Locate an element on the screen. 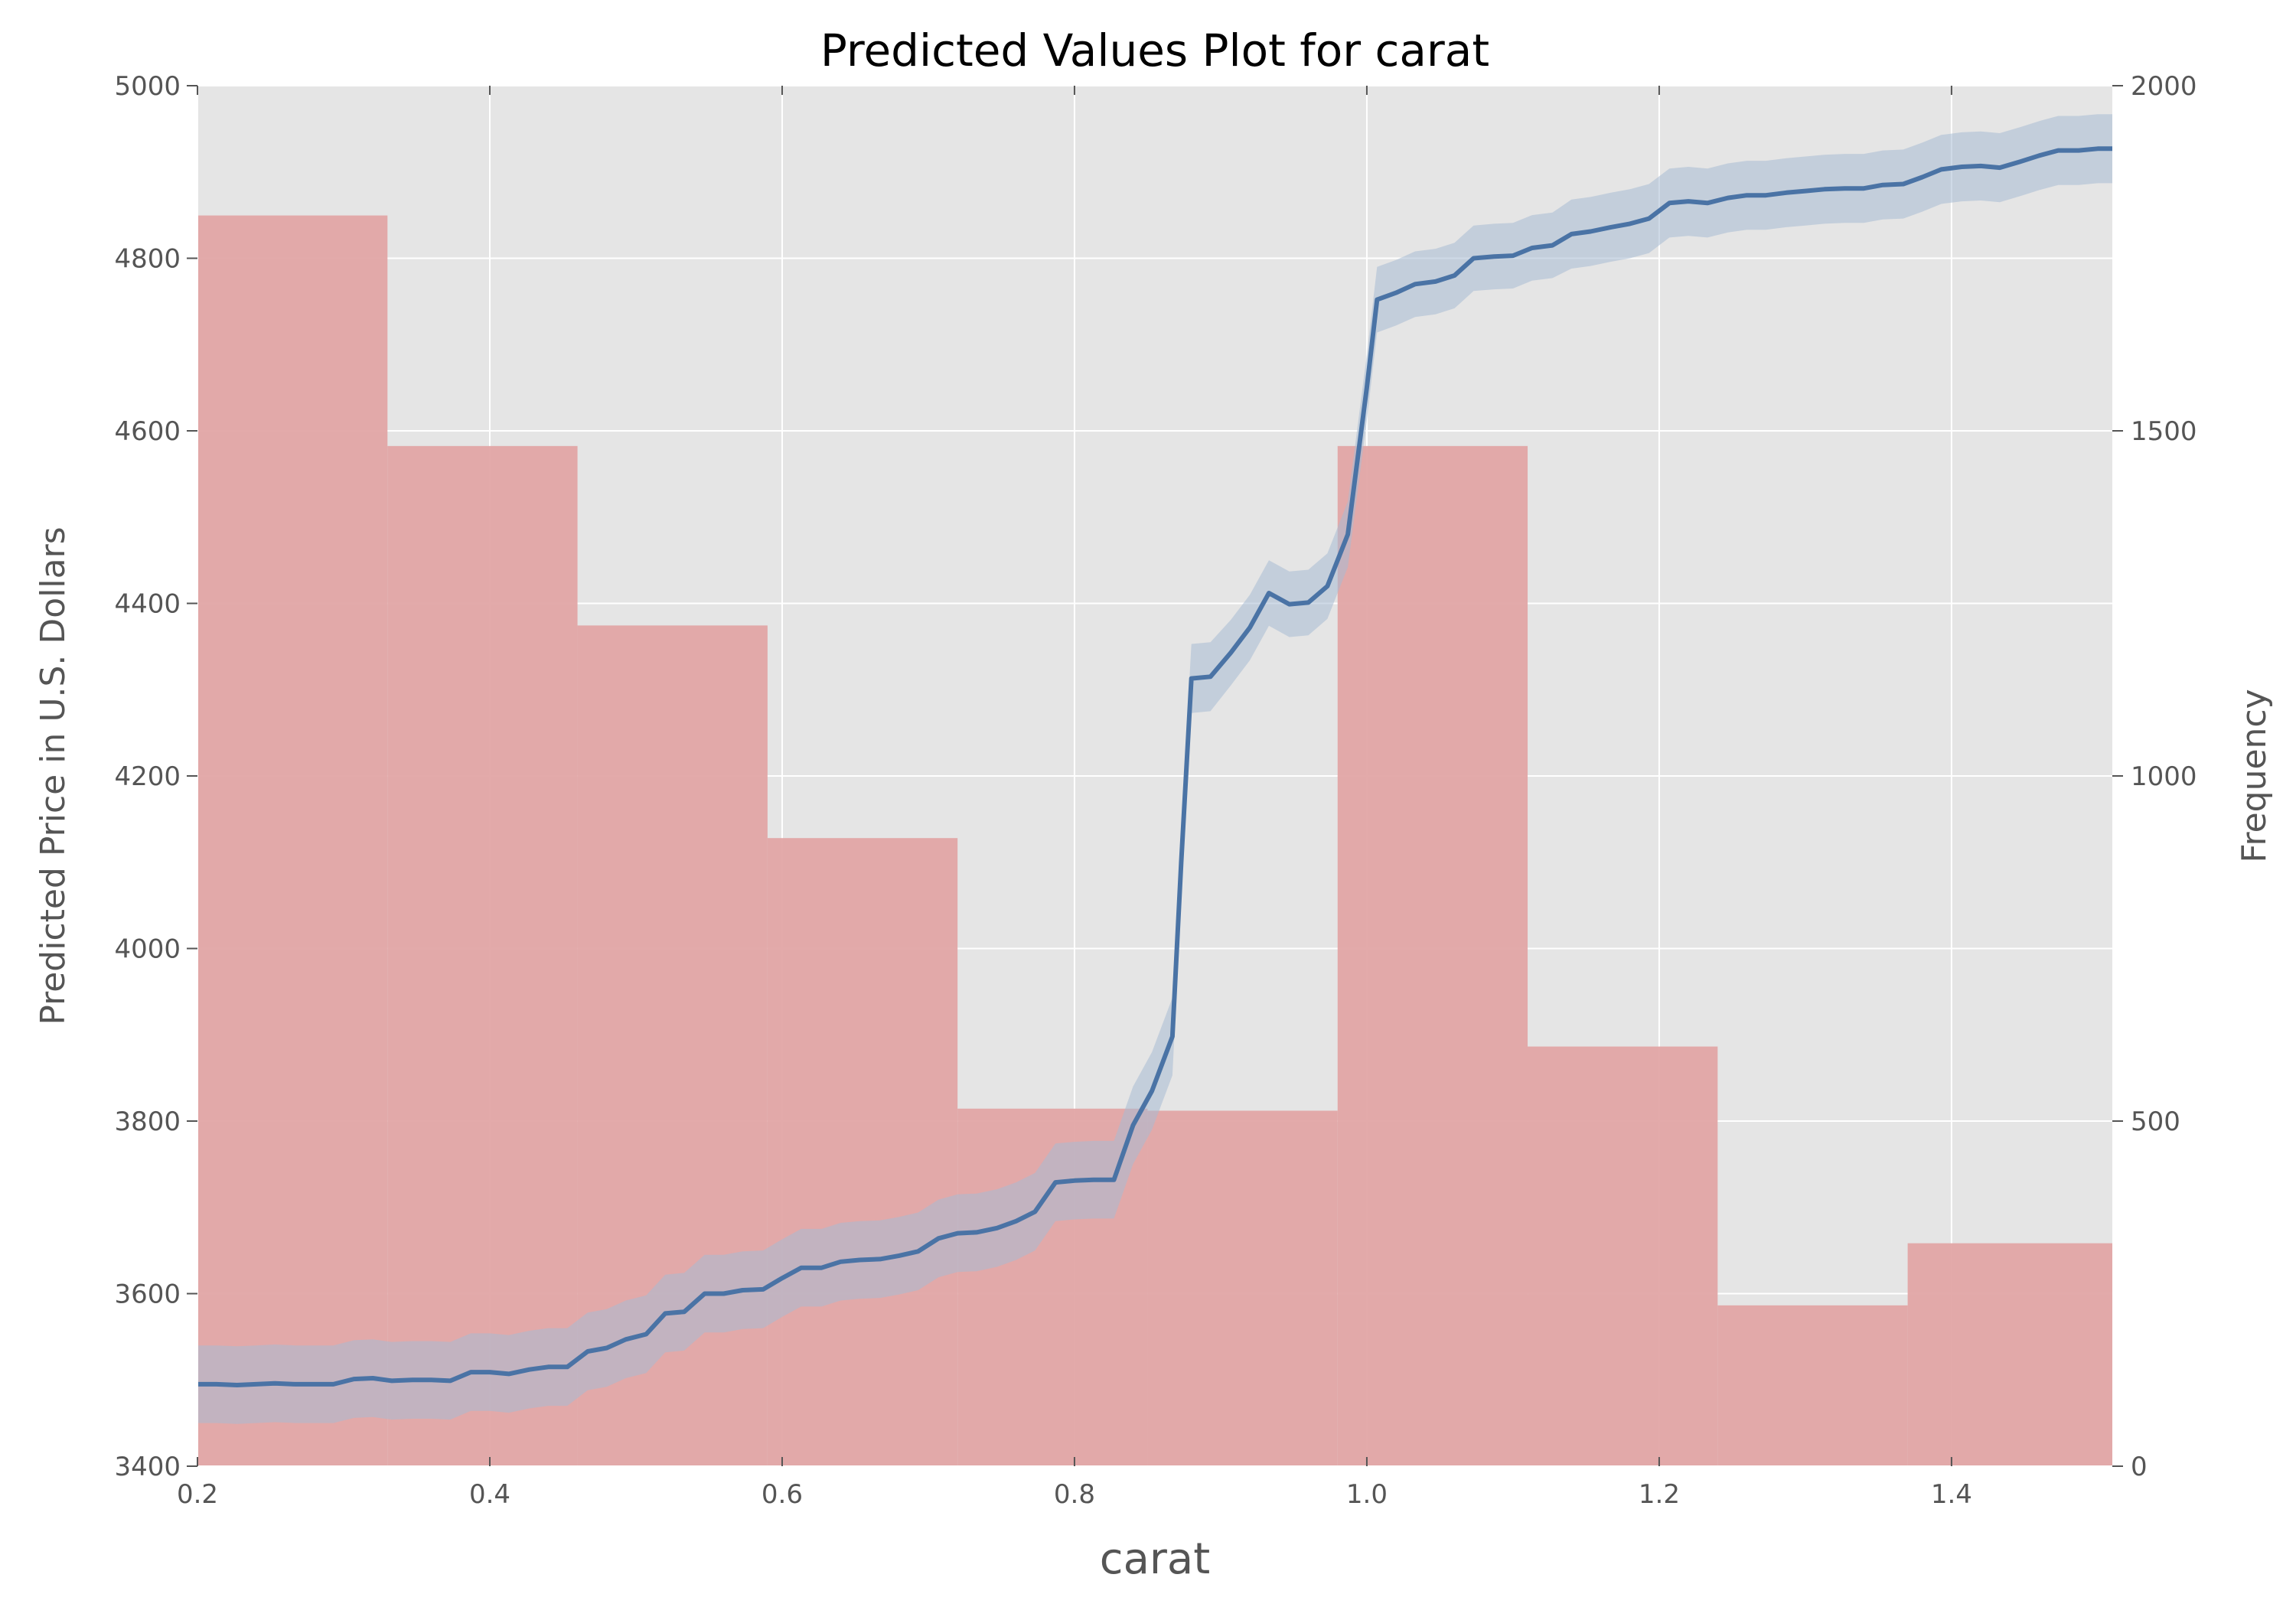  y-tick-label: 4800 is located at coordinates (147, 259).